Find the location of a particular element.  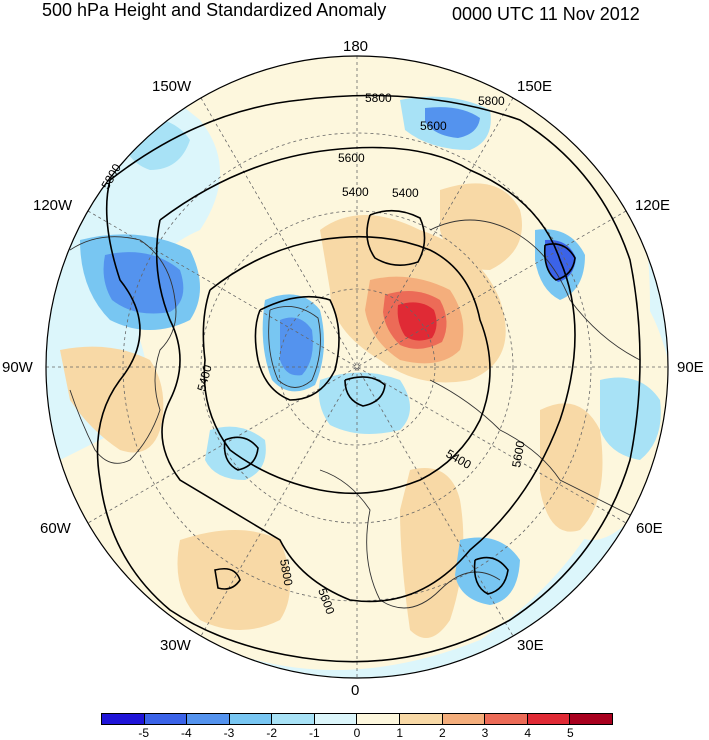

anomaly-minus3-greenland is located at coordinates (296, 346).